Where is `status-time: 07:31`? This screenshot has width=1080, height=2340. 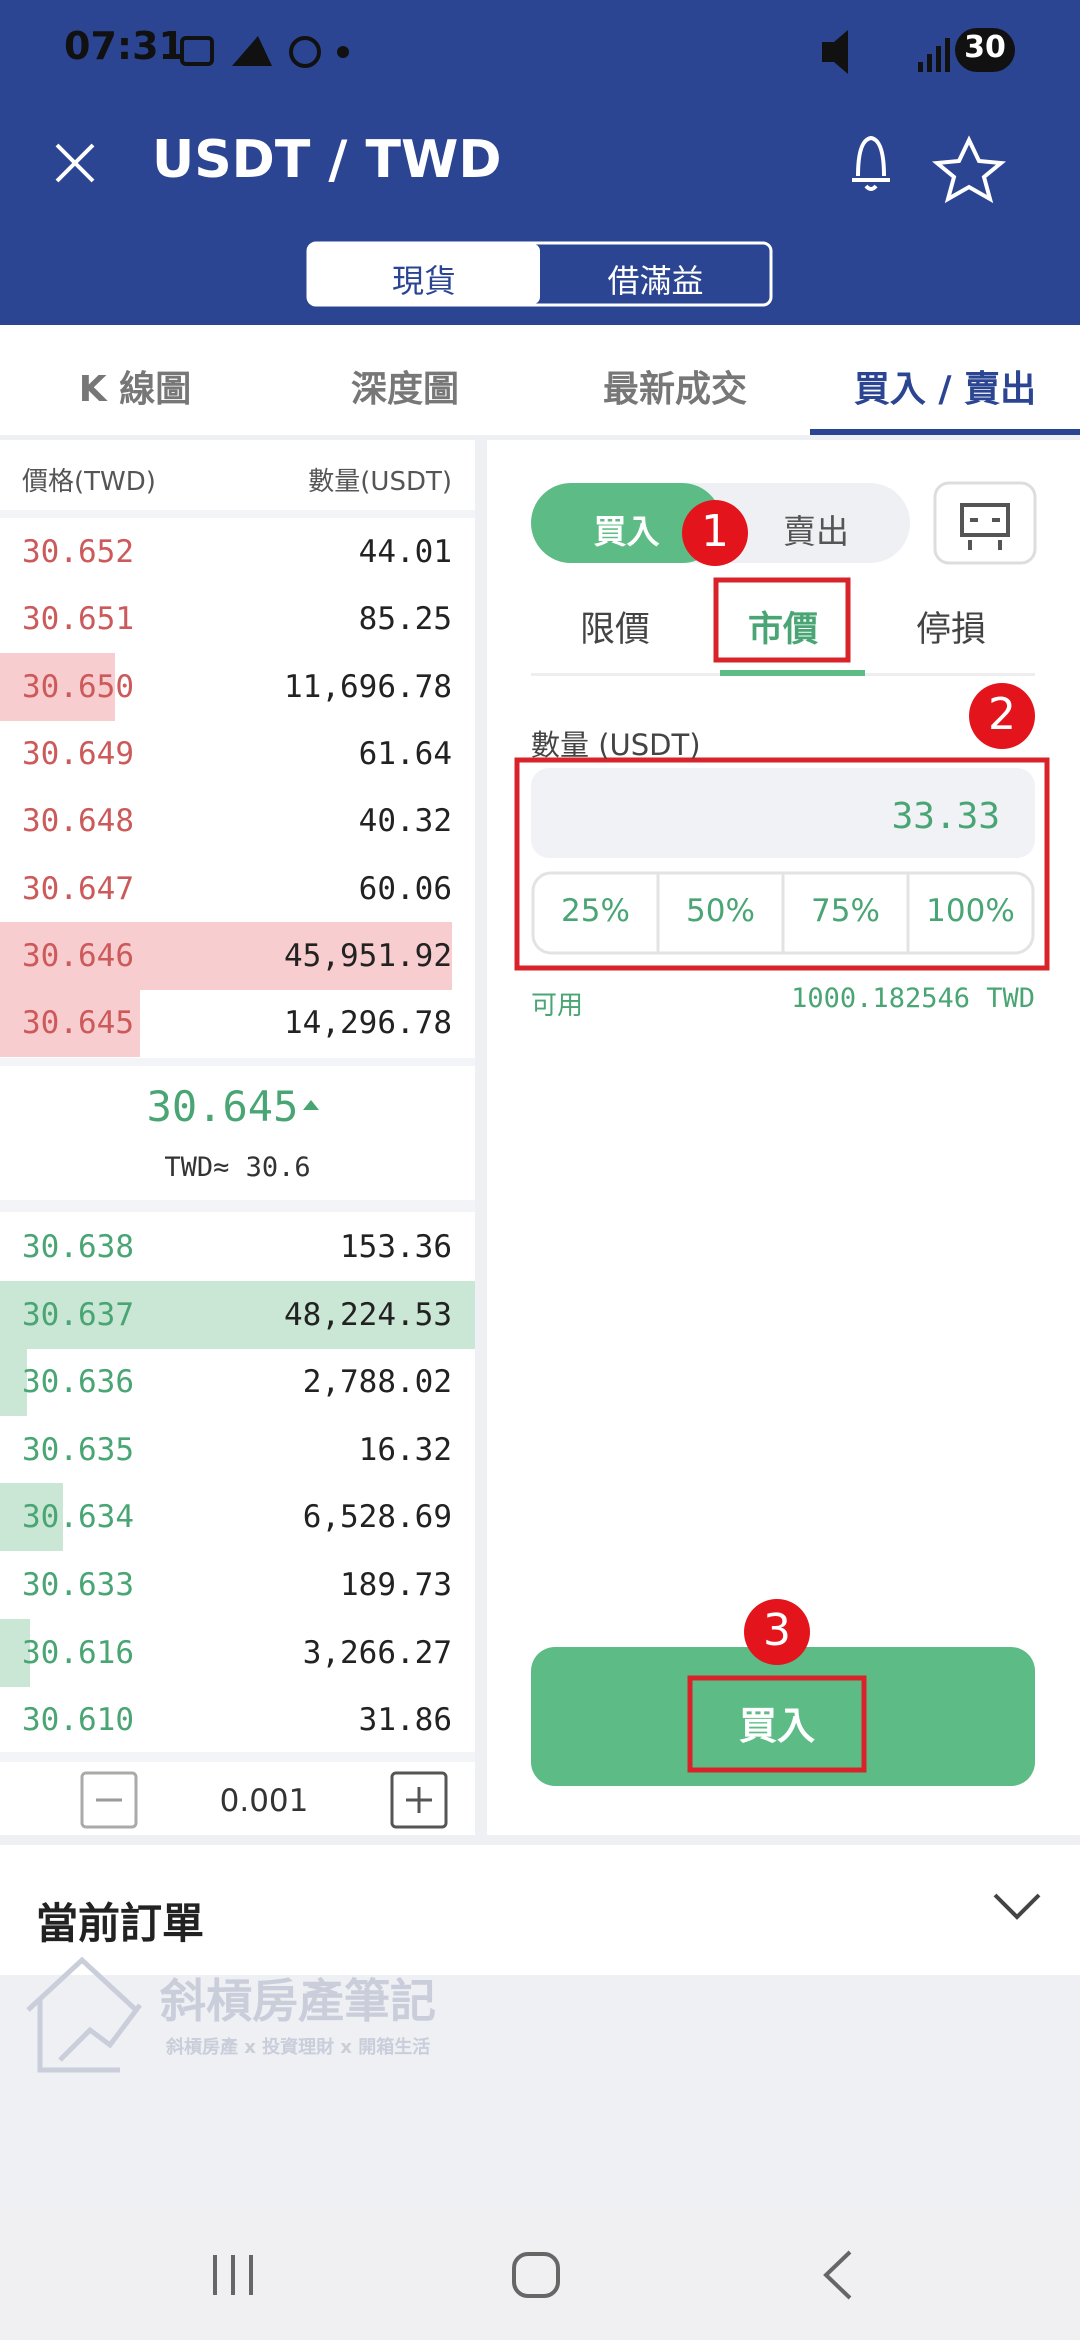
status-time: 07:31 is located at coordinates (124, 46).